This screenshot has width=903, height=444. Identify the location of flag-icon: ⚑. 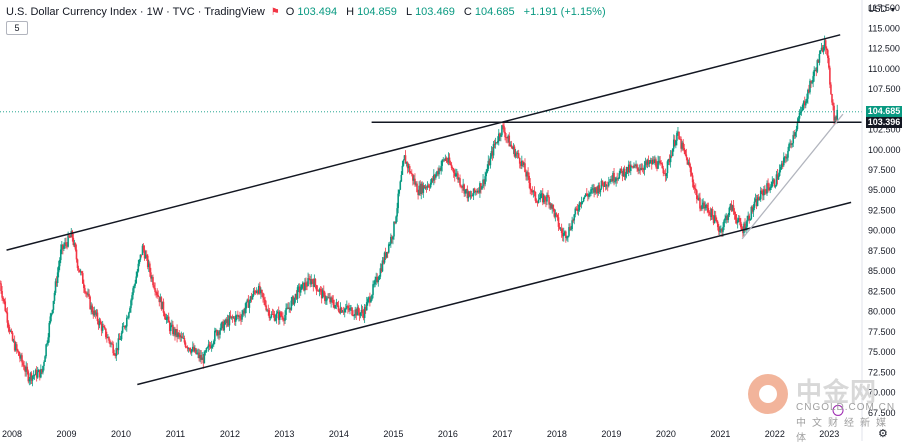
(275, 12).